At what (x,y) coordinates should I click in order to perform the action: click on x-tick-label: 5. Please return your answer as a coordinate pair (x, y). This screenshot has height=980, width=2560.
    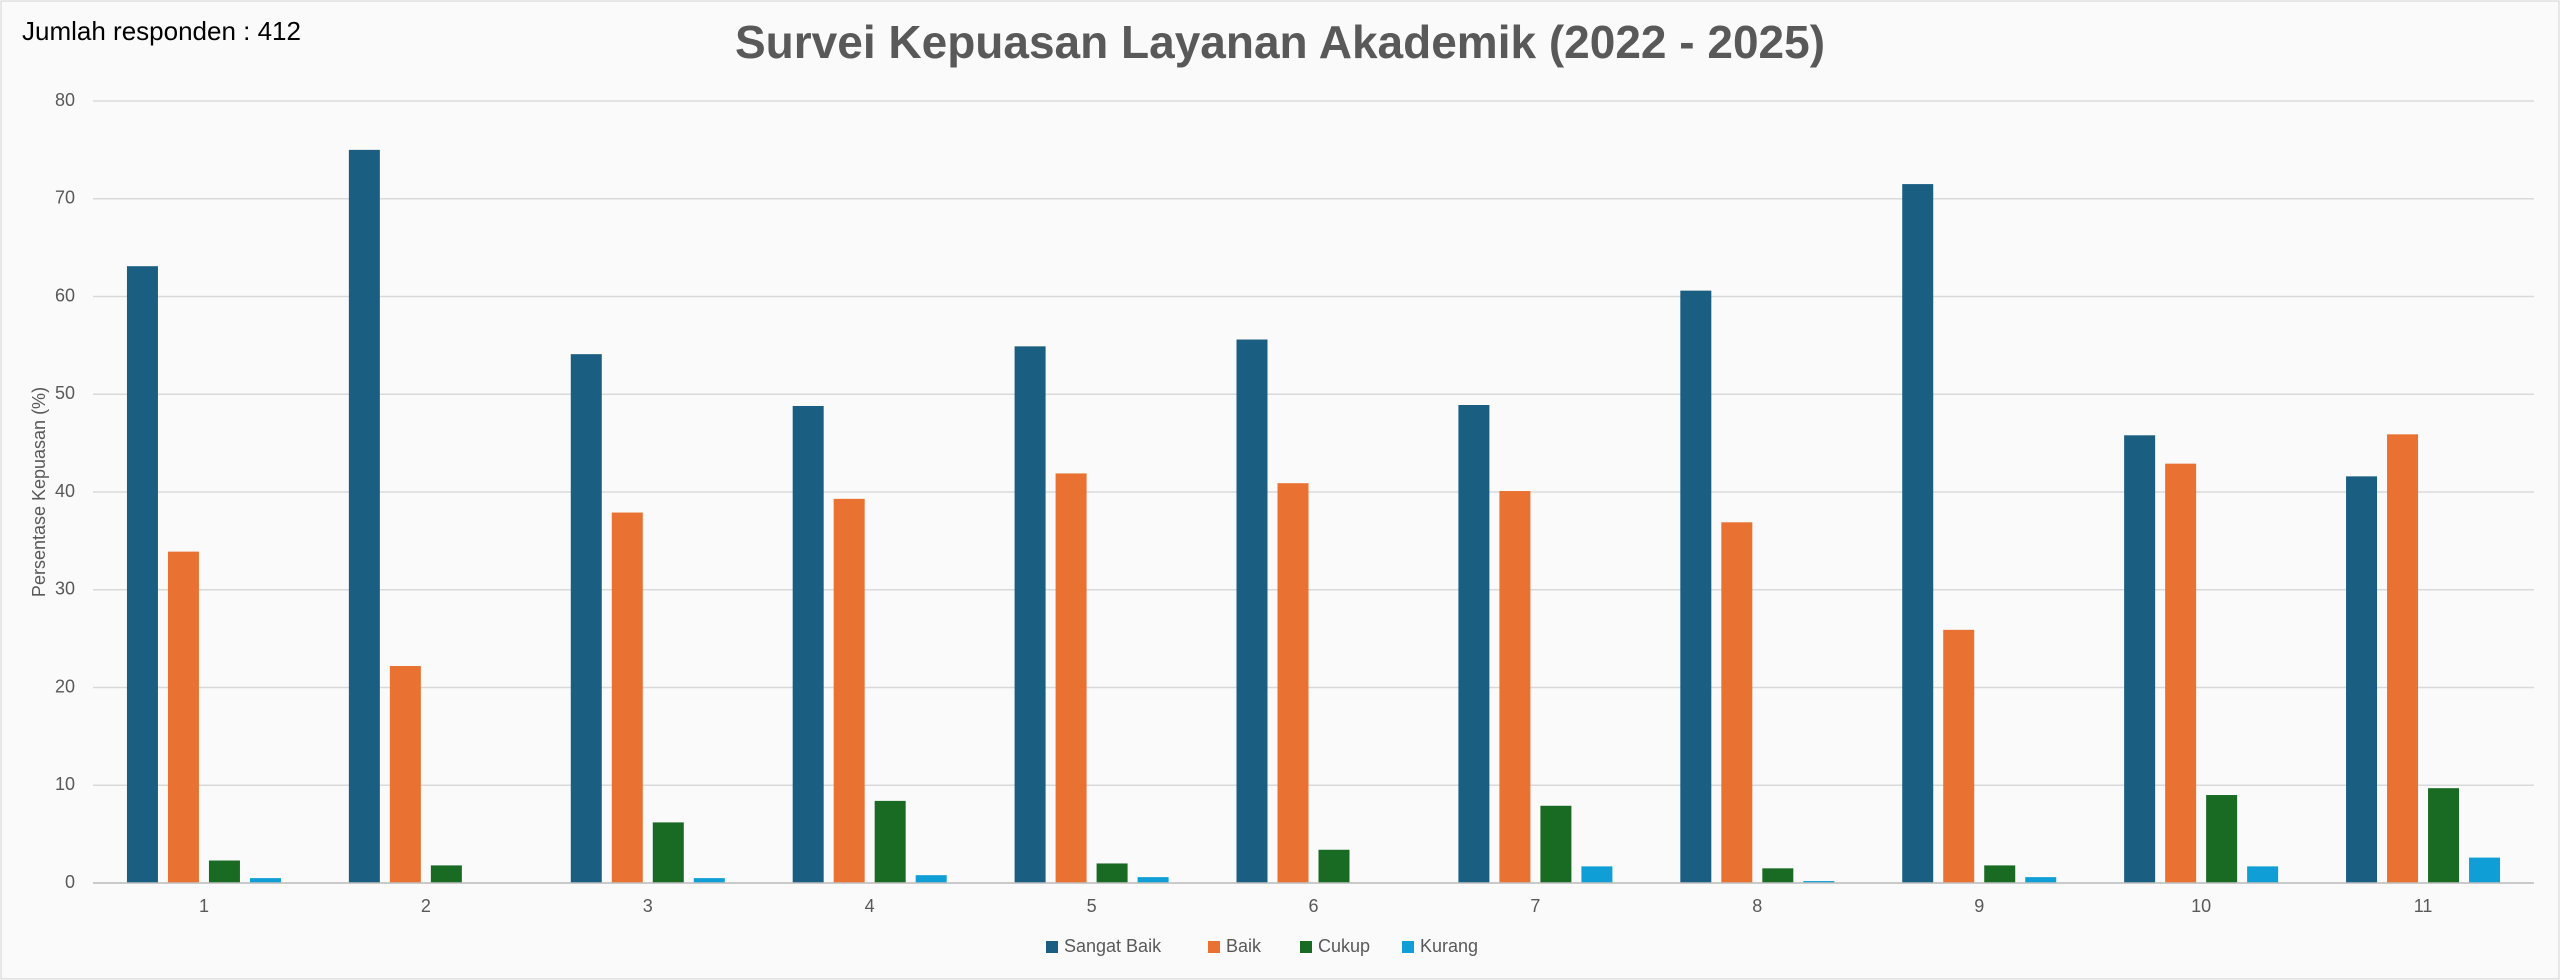
    Looking at the image, I should click on (1092, 906).